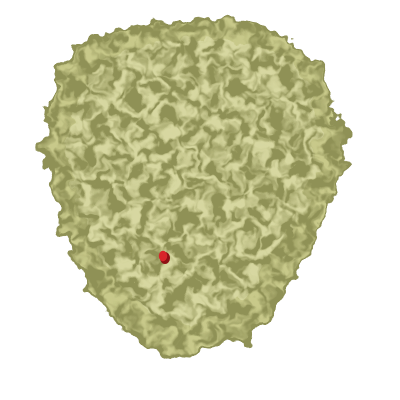  I want to click on highlighted-residue-marker, so click(164, 257).